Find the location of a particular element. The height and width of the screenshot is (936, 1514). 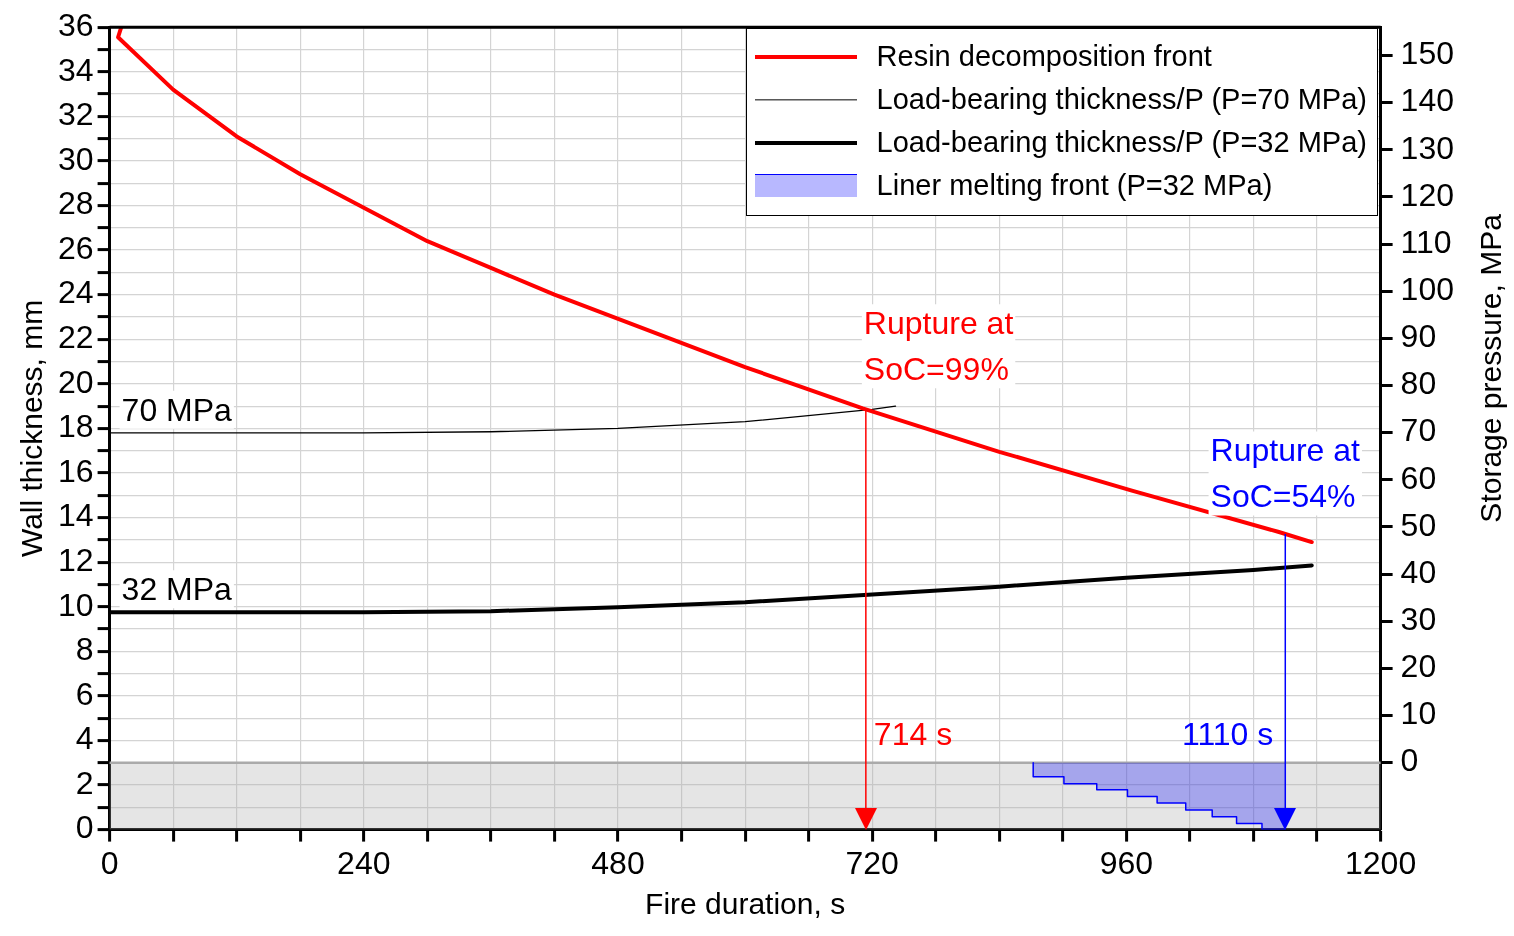

ref-line-label: 714 s is located at coordinates (913, 733).